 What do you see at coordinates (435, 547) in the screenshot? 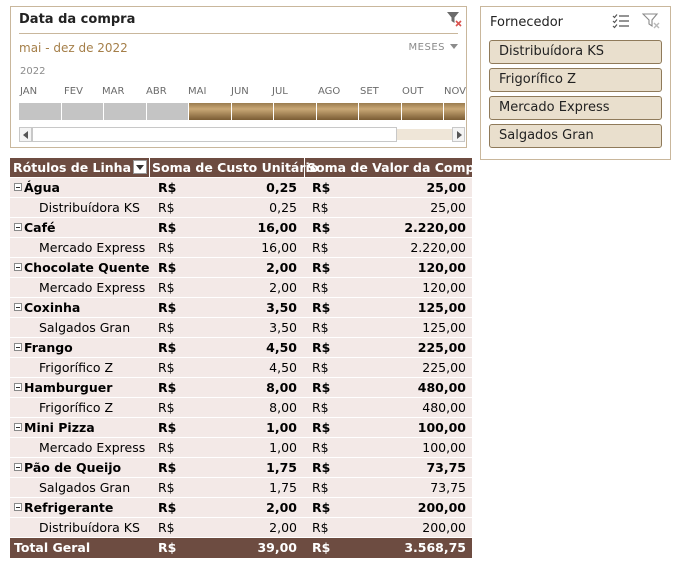
I see `grand-total-value: 3.568,75` at bounding box center [435, 547].